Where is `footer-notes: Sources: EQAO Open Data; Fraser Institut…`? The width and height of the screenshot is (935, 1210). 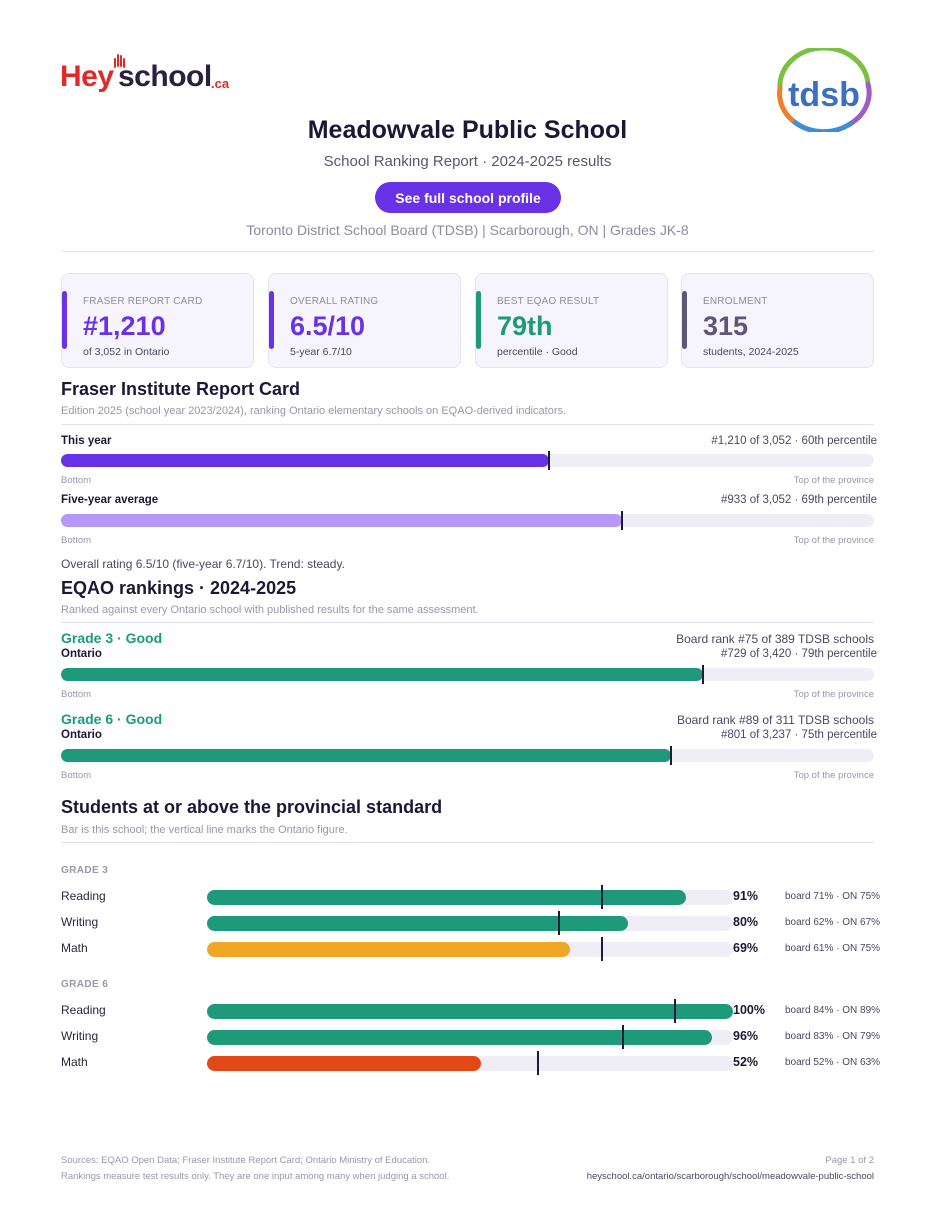
footer-notes: Sources: EQAO Open Data; Fraser Institut… is located at coordinates (255, 1169).